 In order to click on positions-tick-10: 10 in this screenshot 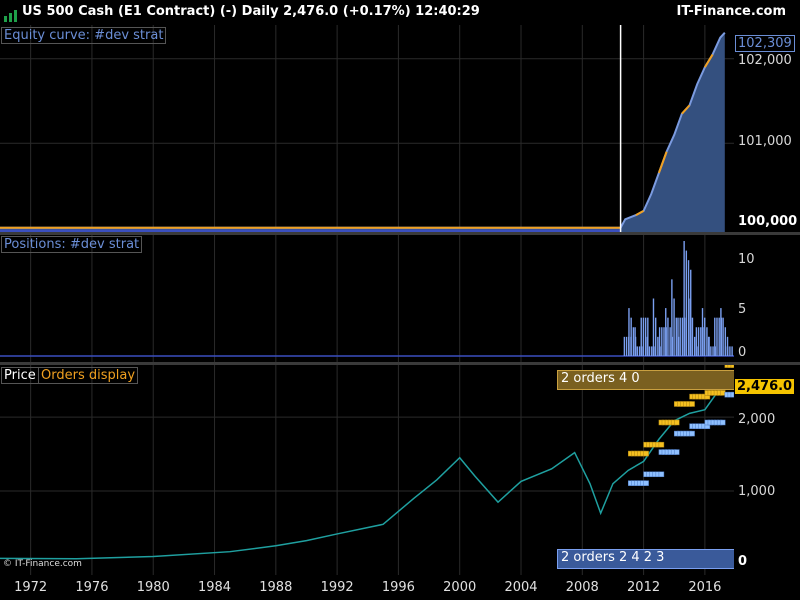, I will do `click(746, 259)`.